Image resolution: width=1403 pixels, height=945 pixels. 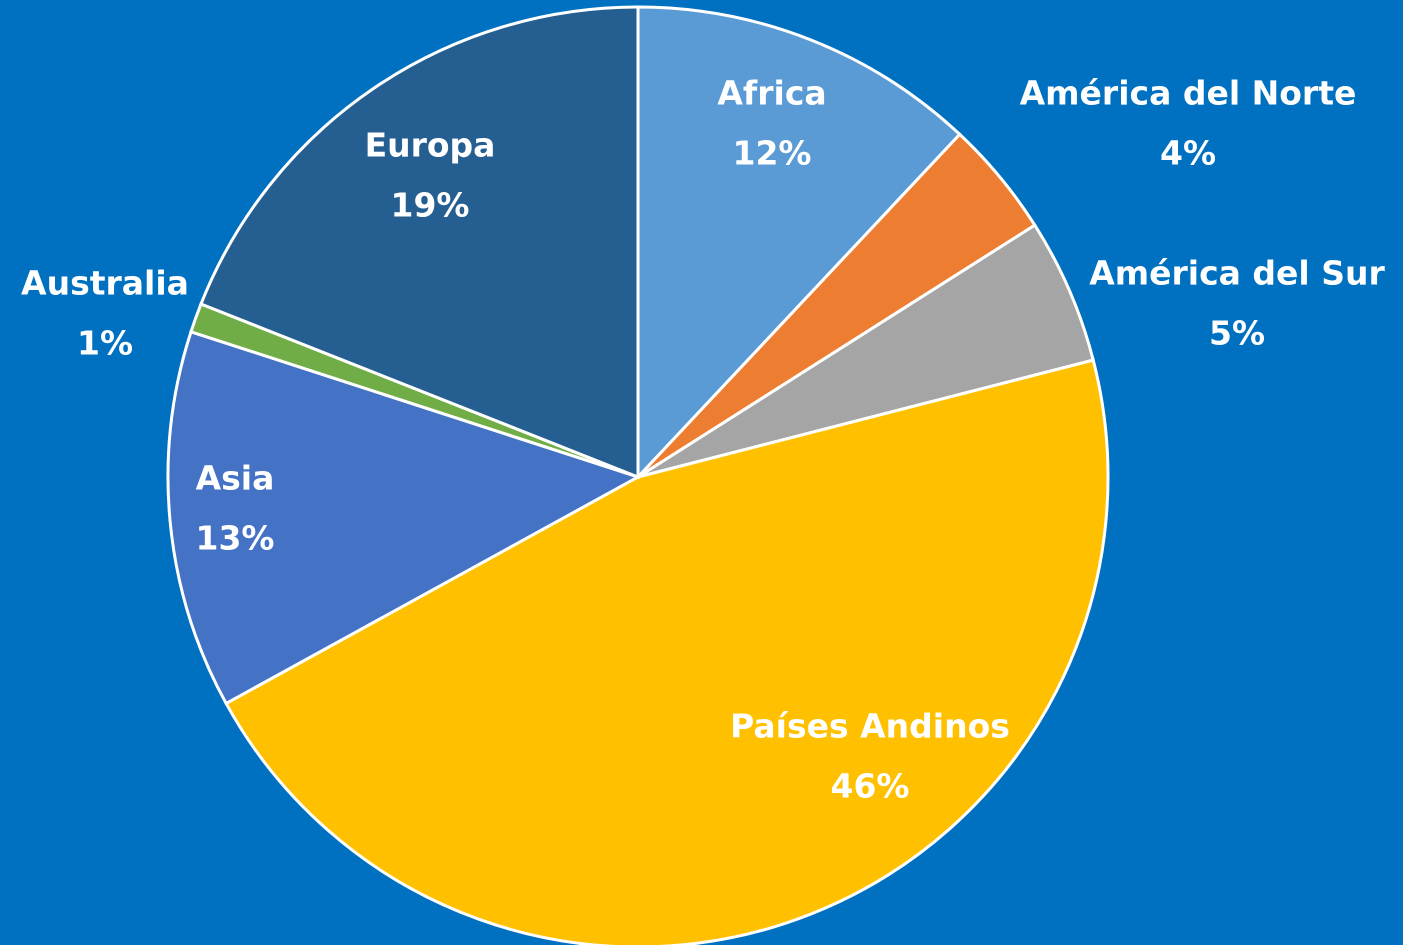 What do you see at coordinates (870, 786) in the screenshot?
I see `slice-value-label: 46%` at bounding box center [870, 786].